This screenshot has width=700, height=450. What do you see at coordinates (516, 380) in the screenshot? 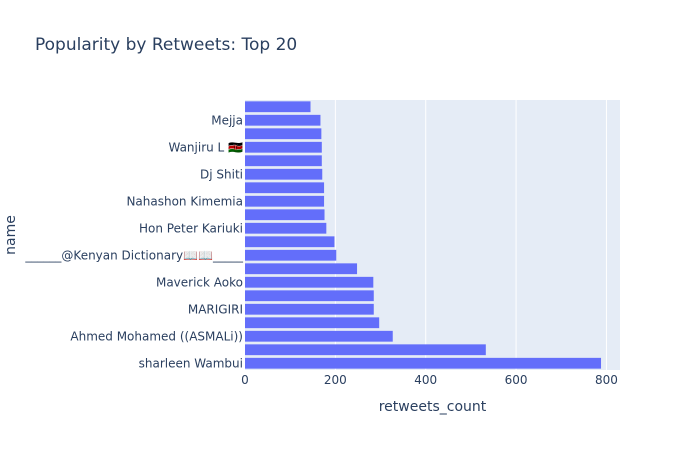
I see `x-tick-label: 600` at bounding box center [516, 380].